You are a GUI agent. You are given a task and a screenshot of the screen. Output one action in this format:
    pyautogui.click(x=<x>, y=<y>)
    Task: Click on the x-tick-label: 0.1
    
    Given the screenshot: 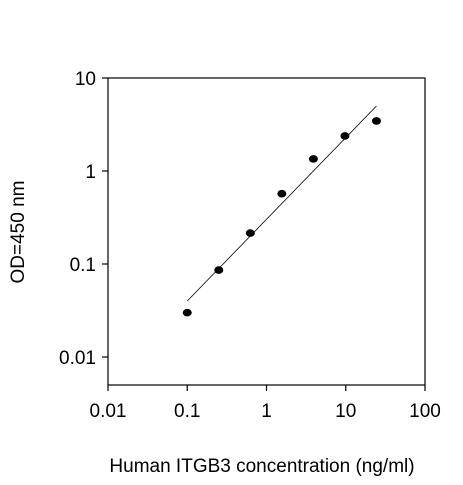 What is the action you would take?
    pyautogui.click(x=187, y=411)
    